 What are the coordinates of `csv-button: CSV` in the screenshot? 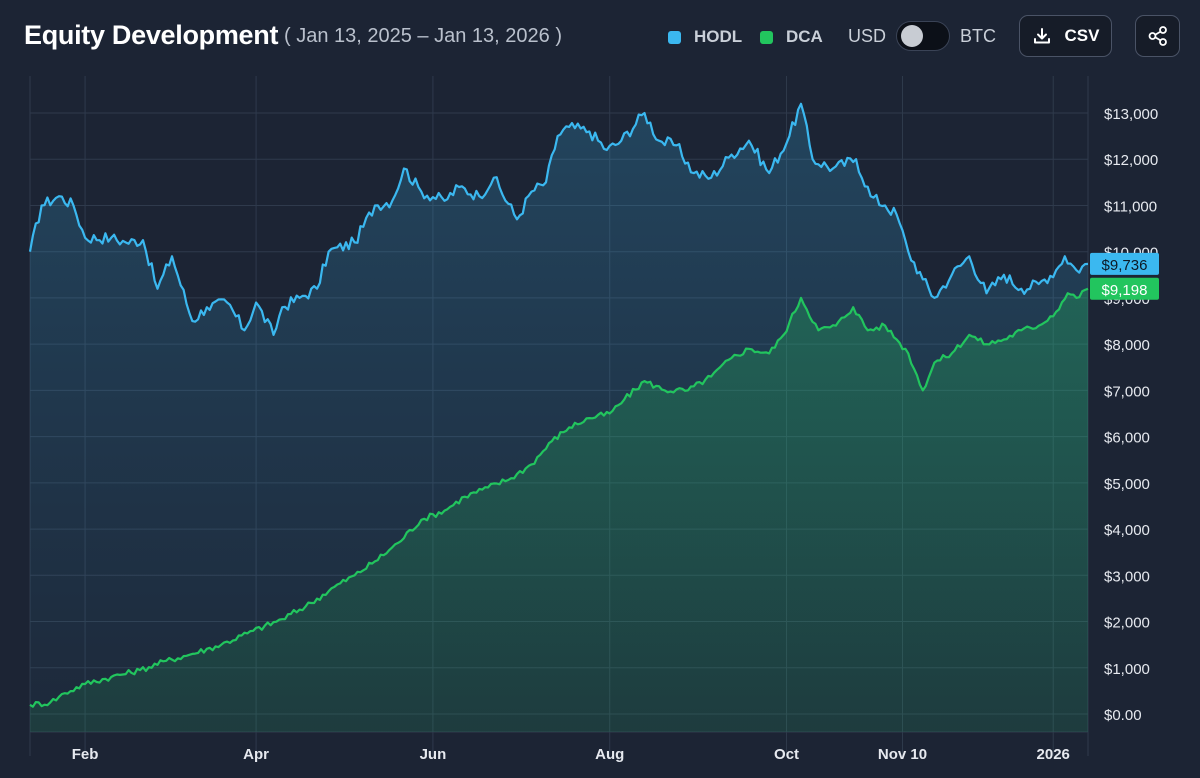 It's located at (1065, 36).